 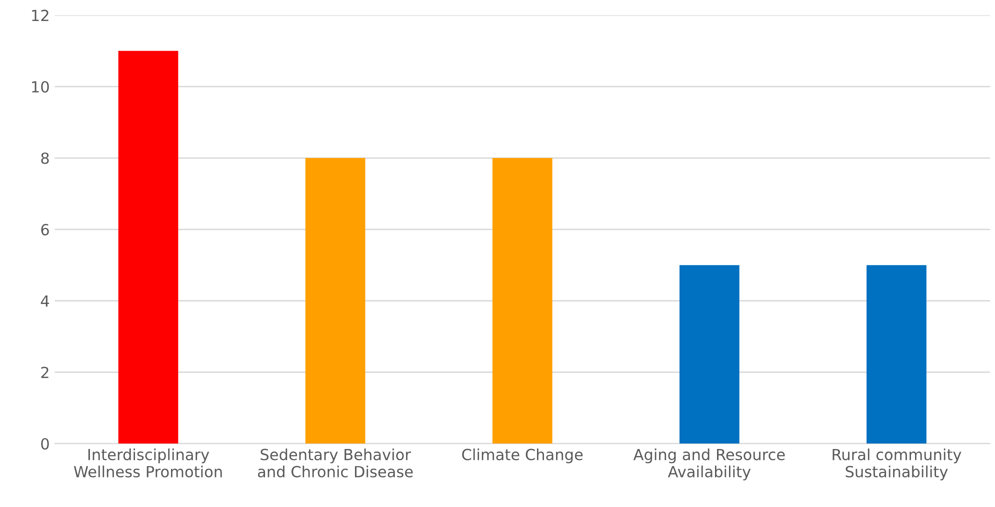 I want to click on y-tick-label: 0, so click(x=45, y=444).